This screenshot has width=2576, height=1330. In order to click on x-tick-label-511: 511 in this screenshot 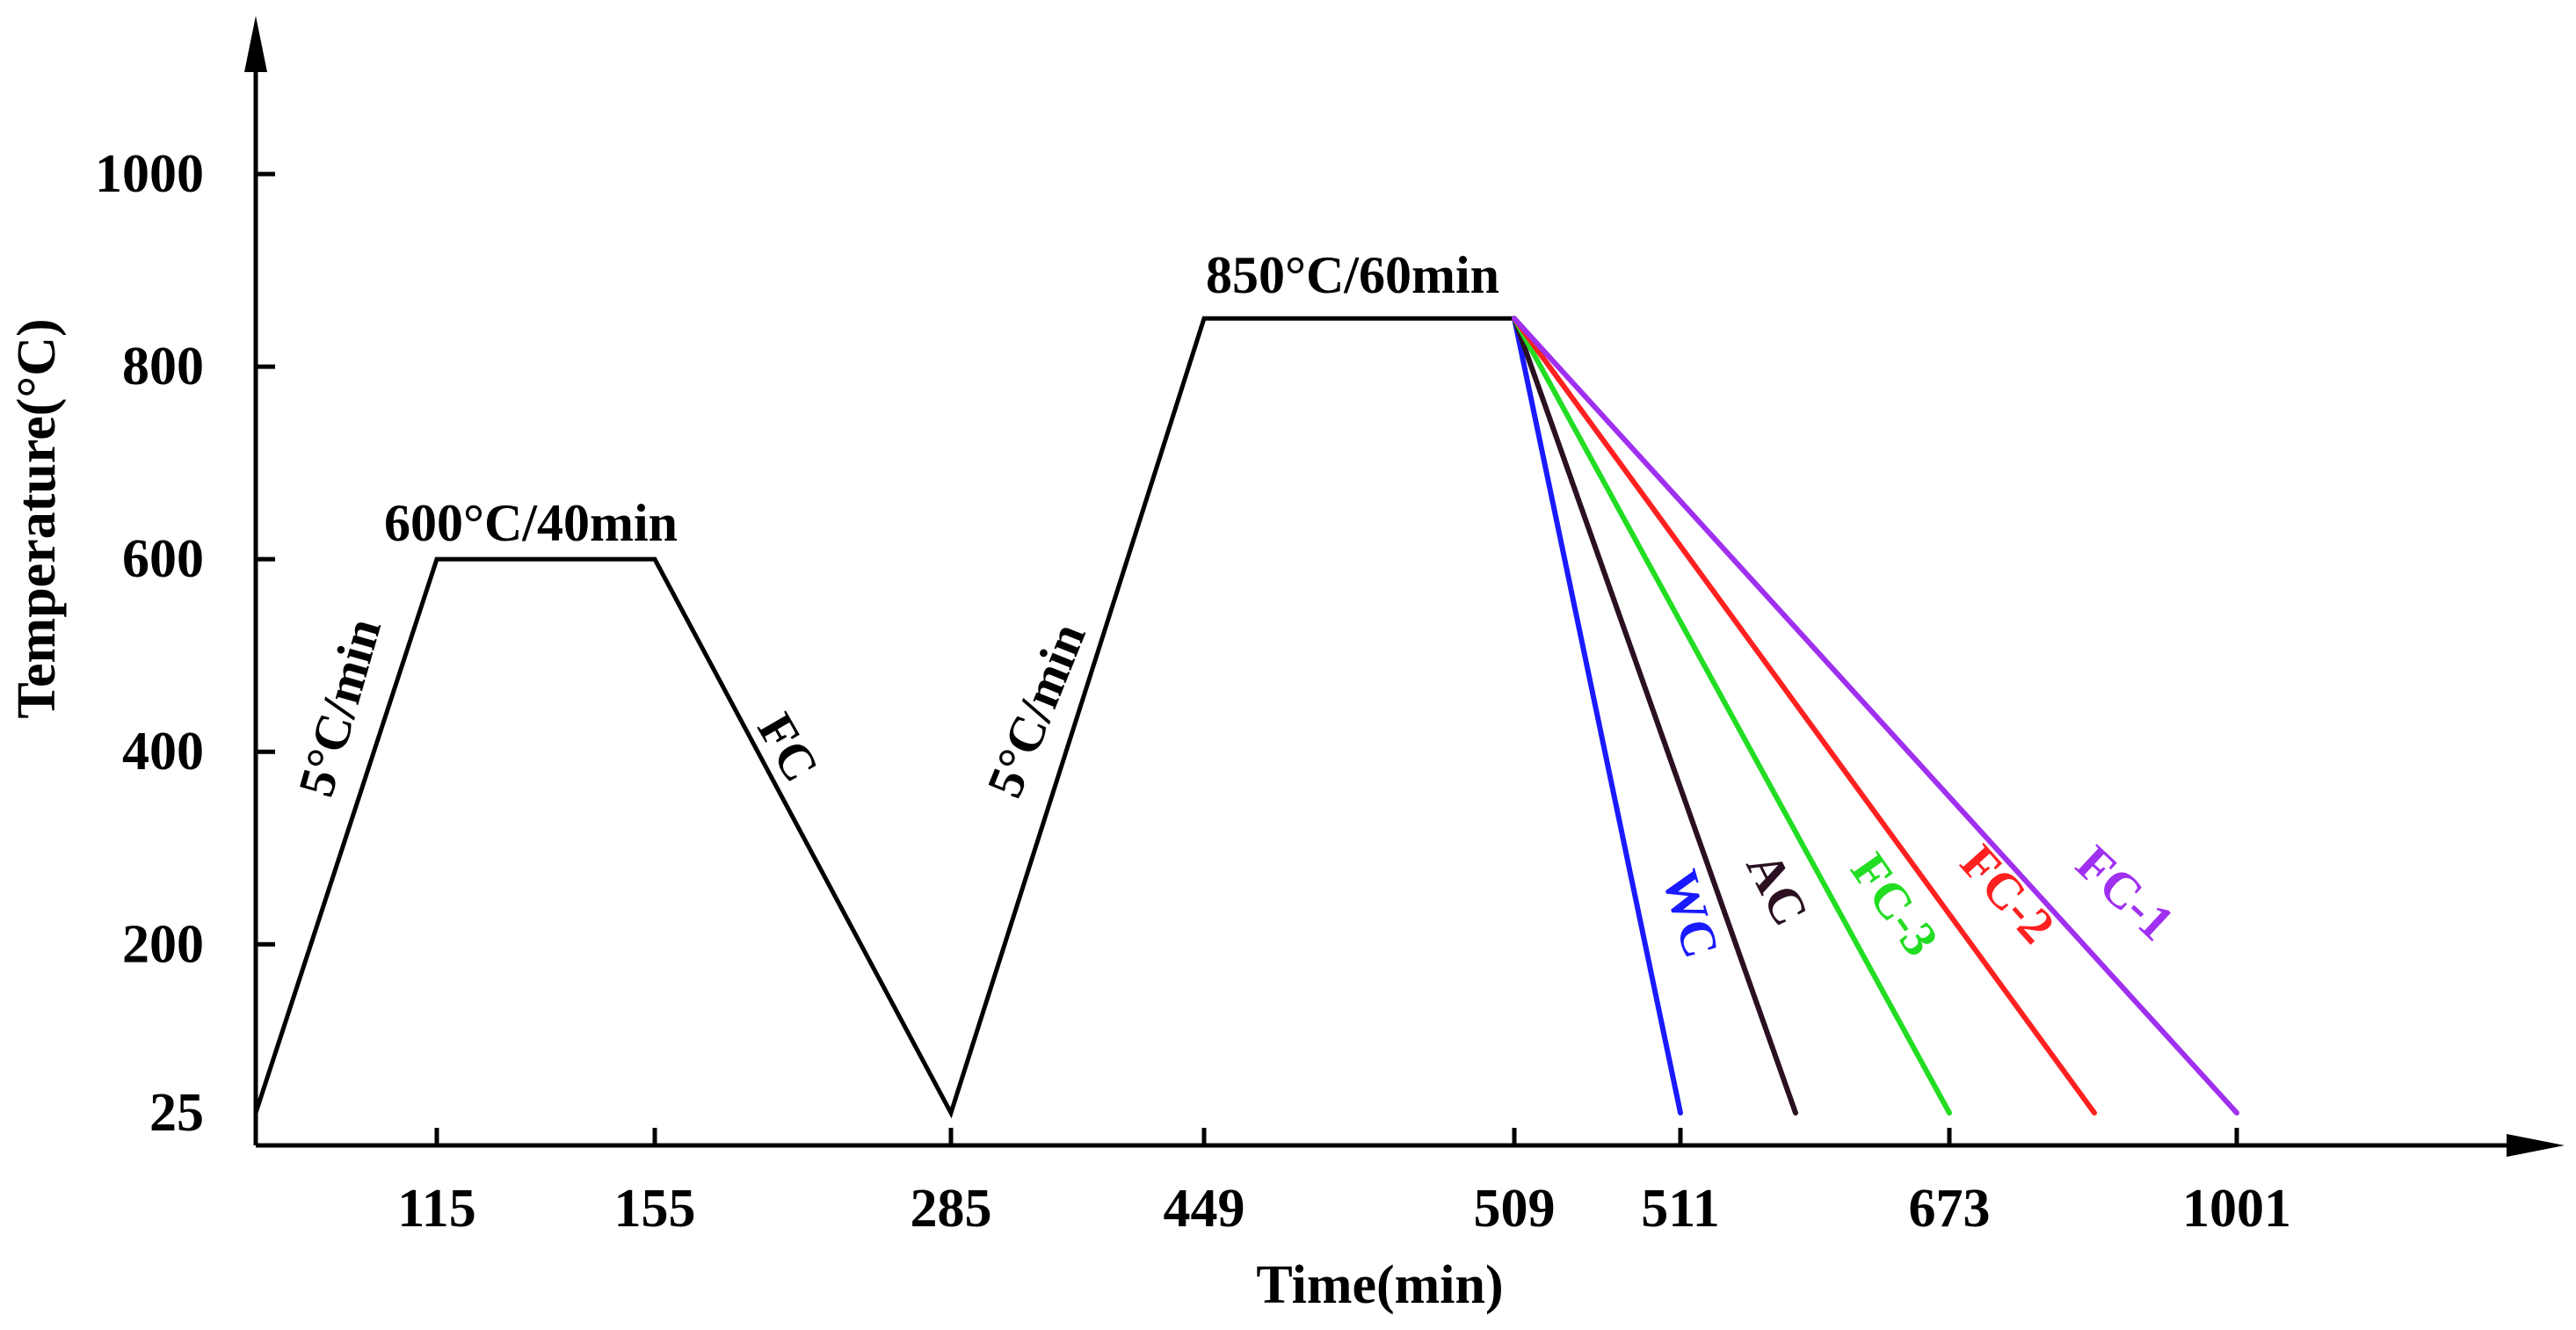, I will do `click(1680, 1209)`.